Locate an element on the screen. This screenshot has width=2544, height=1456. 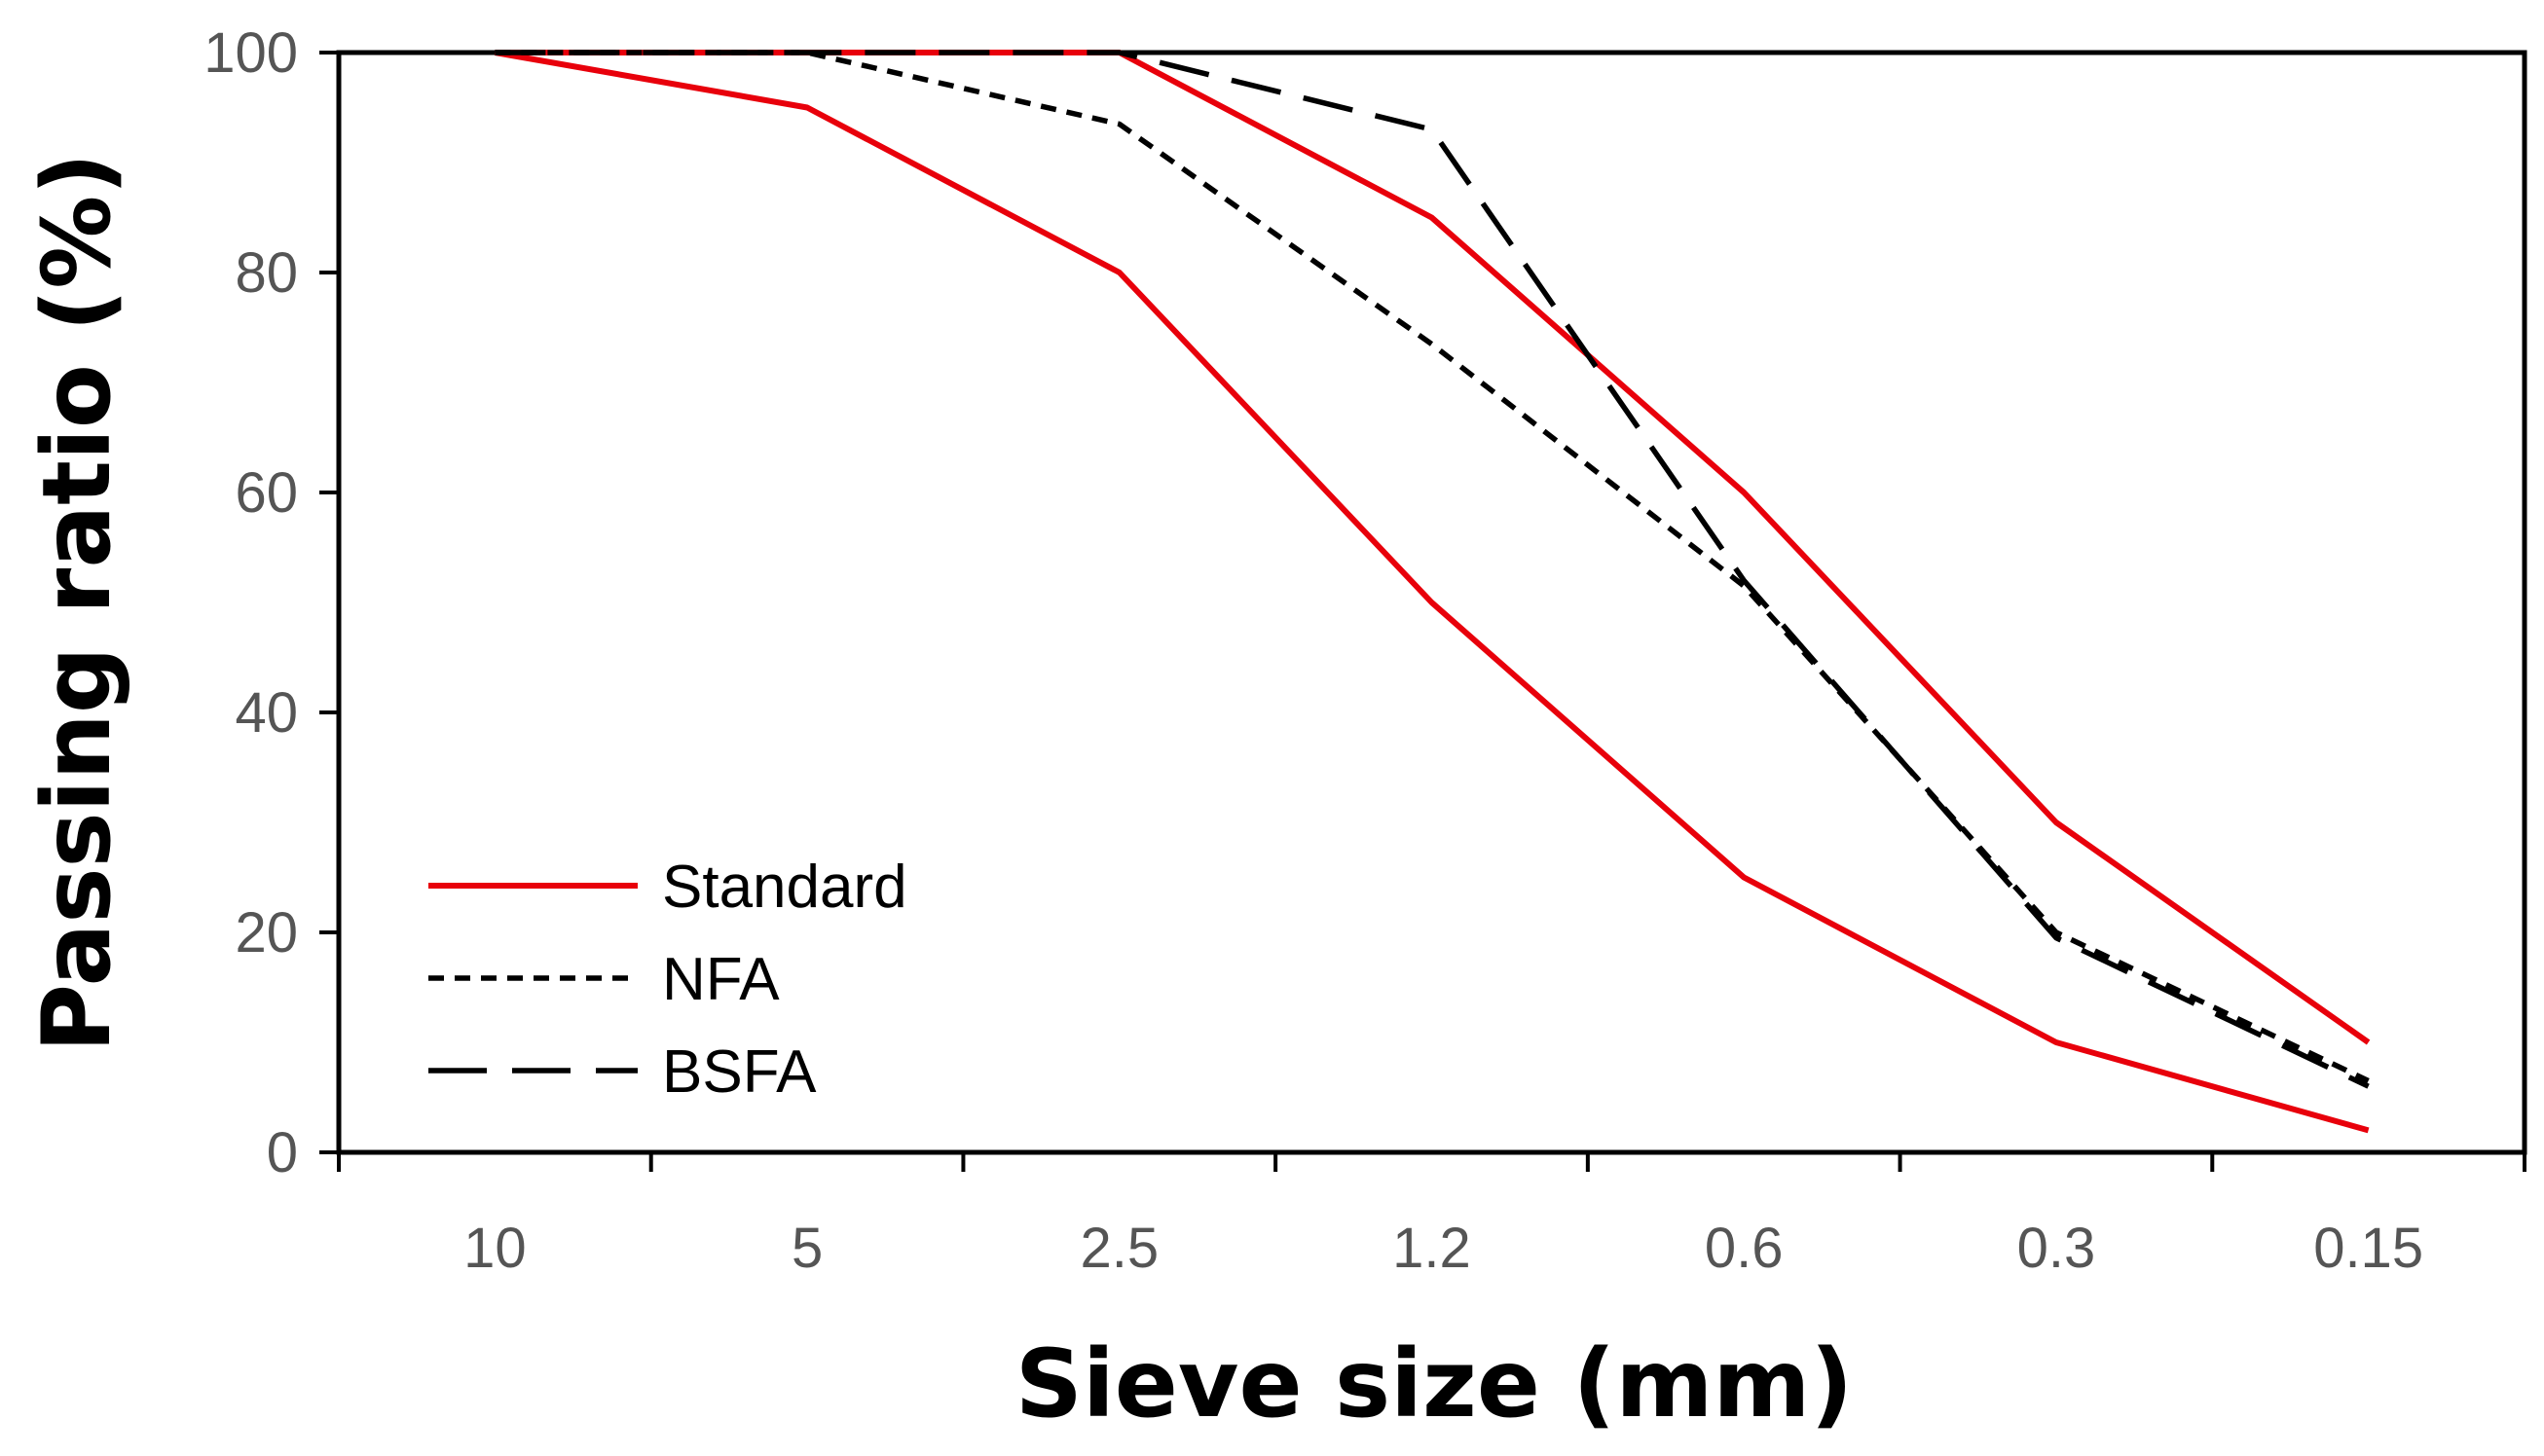
legend-label-nfa: NFA is located at coordinates (721, 979).